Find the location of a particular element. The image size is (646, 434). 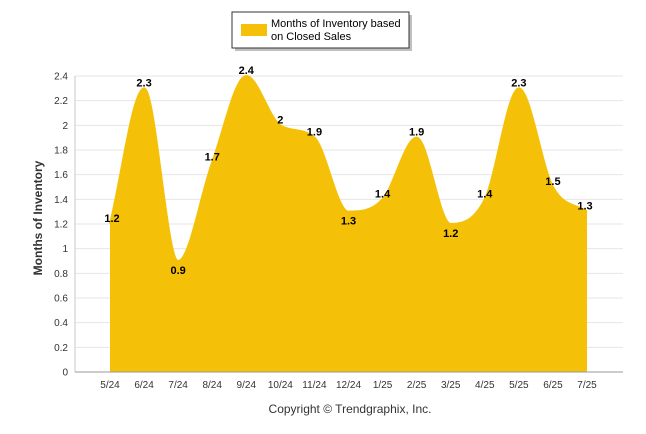

data-label: 1.5 is located at coordinates (552, 182).